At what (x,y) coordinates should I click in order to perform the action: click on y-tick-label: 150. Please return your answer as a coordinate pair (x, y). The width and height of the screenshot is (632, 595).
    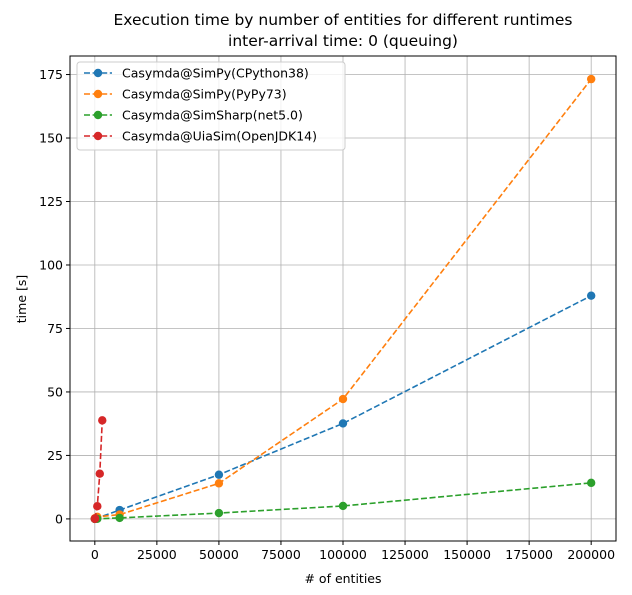
    Looking at the image, I should click on (51, 138).